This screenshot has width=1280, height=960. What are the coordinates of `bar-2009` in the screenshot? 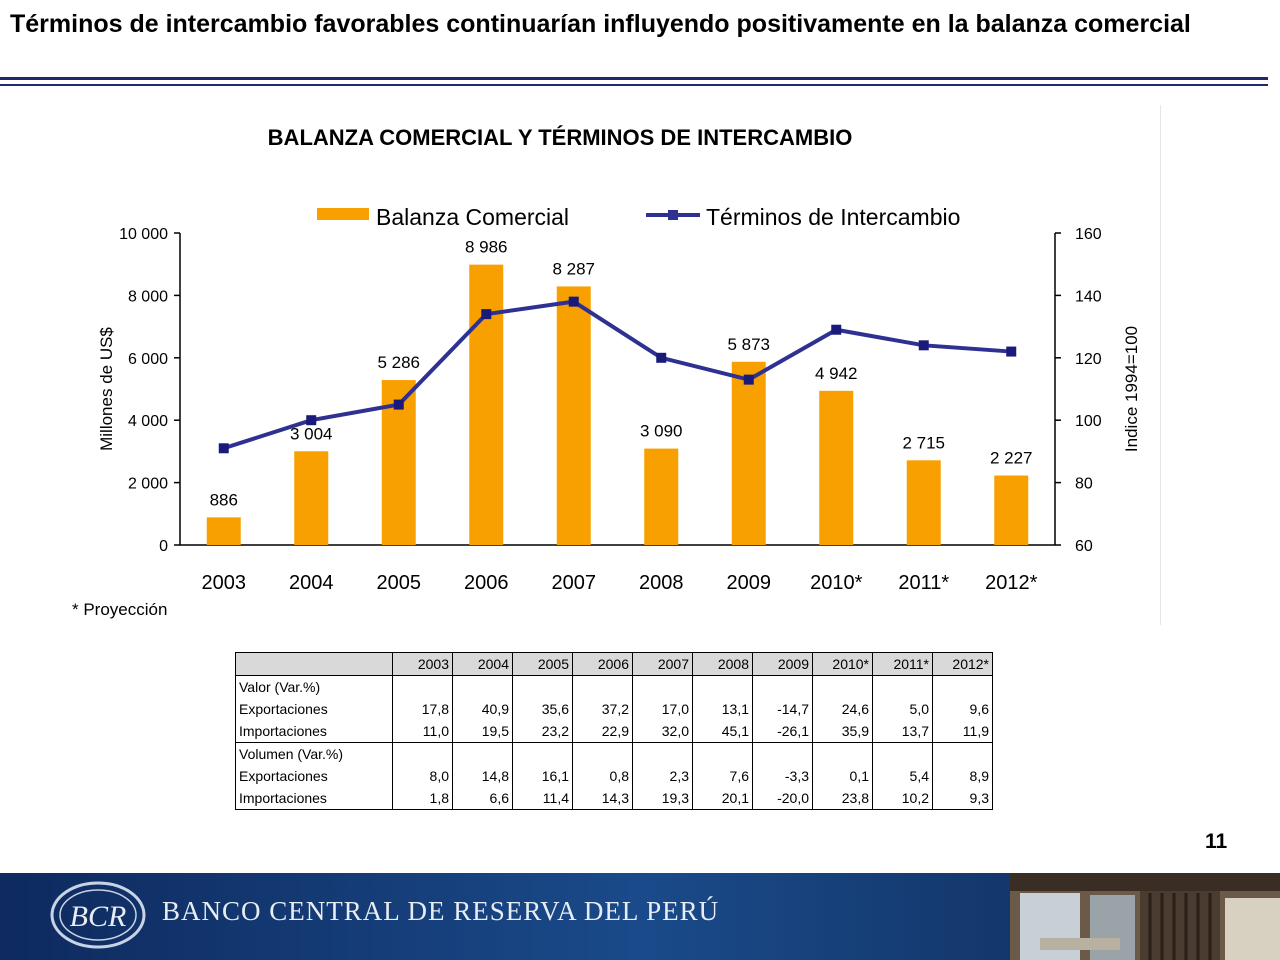 It's located at (748, 453).